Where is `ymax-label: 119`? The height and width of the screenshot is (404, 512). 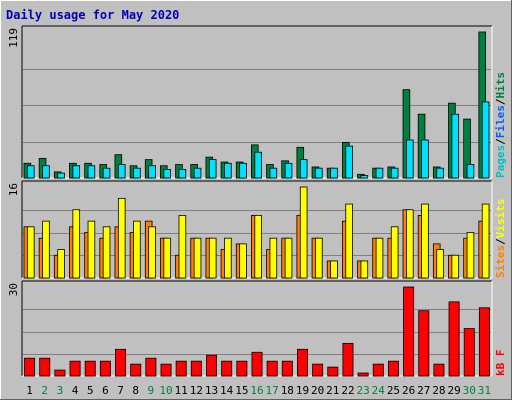
ymax-label: 119 is located at coordinates (13, 38).